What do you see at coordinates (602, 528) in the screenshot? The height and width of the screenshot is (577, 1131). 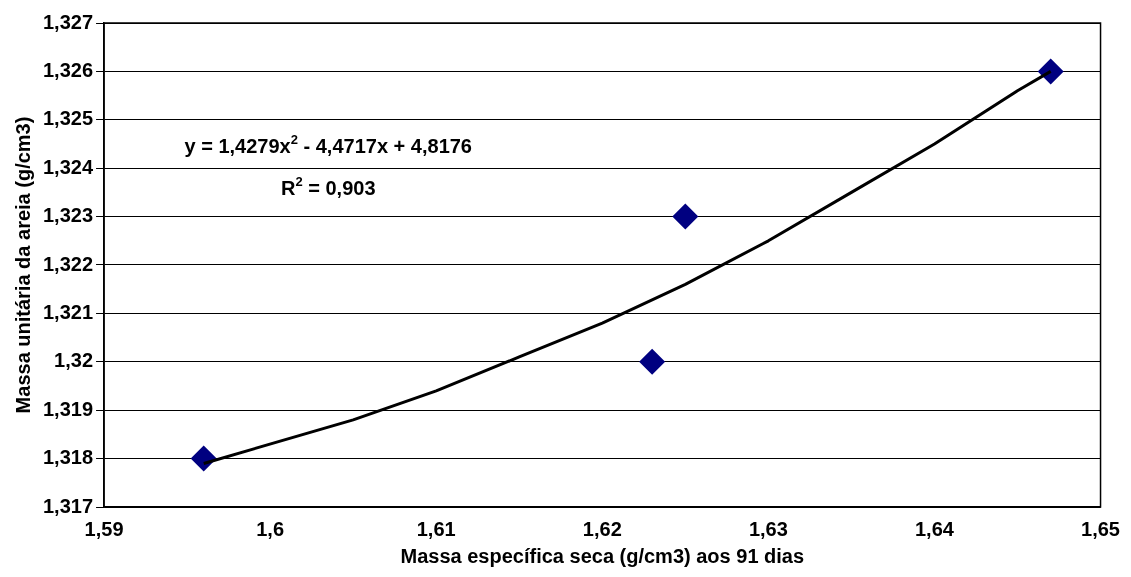 I see `x-tick-label: 1,62` at bounding box center [602, 528].